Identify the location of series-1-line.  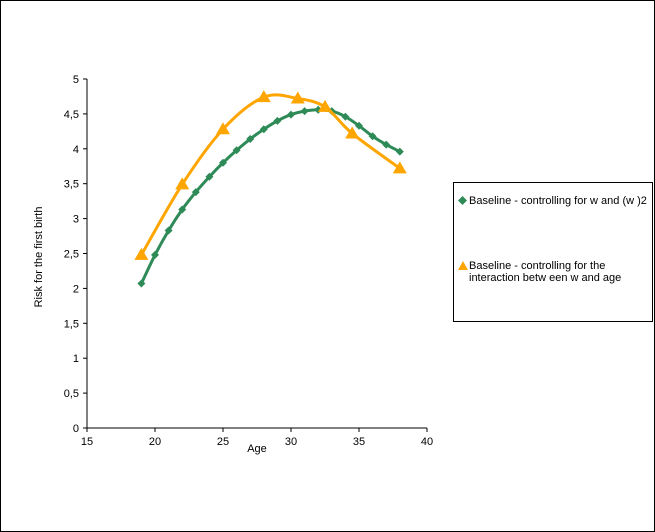
(270, 196).